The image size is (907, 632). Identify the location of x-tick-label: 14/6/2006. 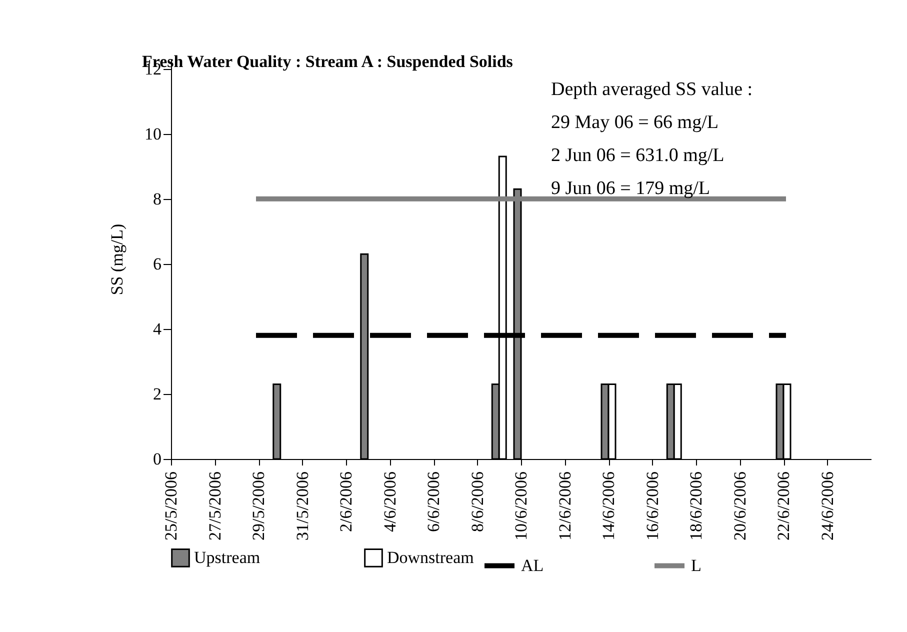
(608, 506).